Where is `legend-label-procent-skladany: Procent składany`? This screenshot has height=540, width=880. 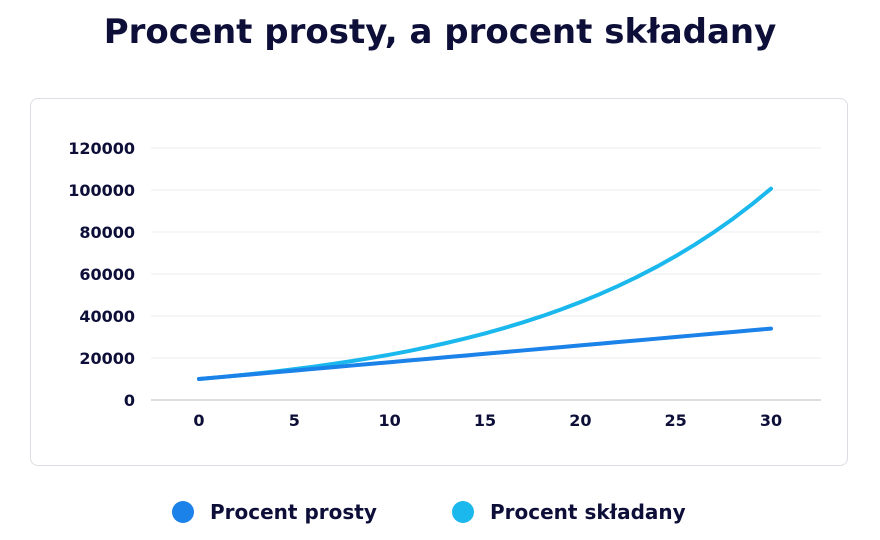 legend-label-procent-skladany: Procent składany is located at coordinates (588, 512).